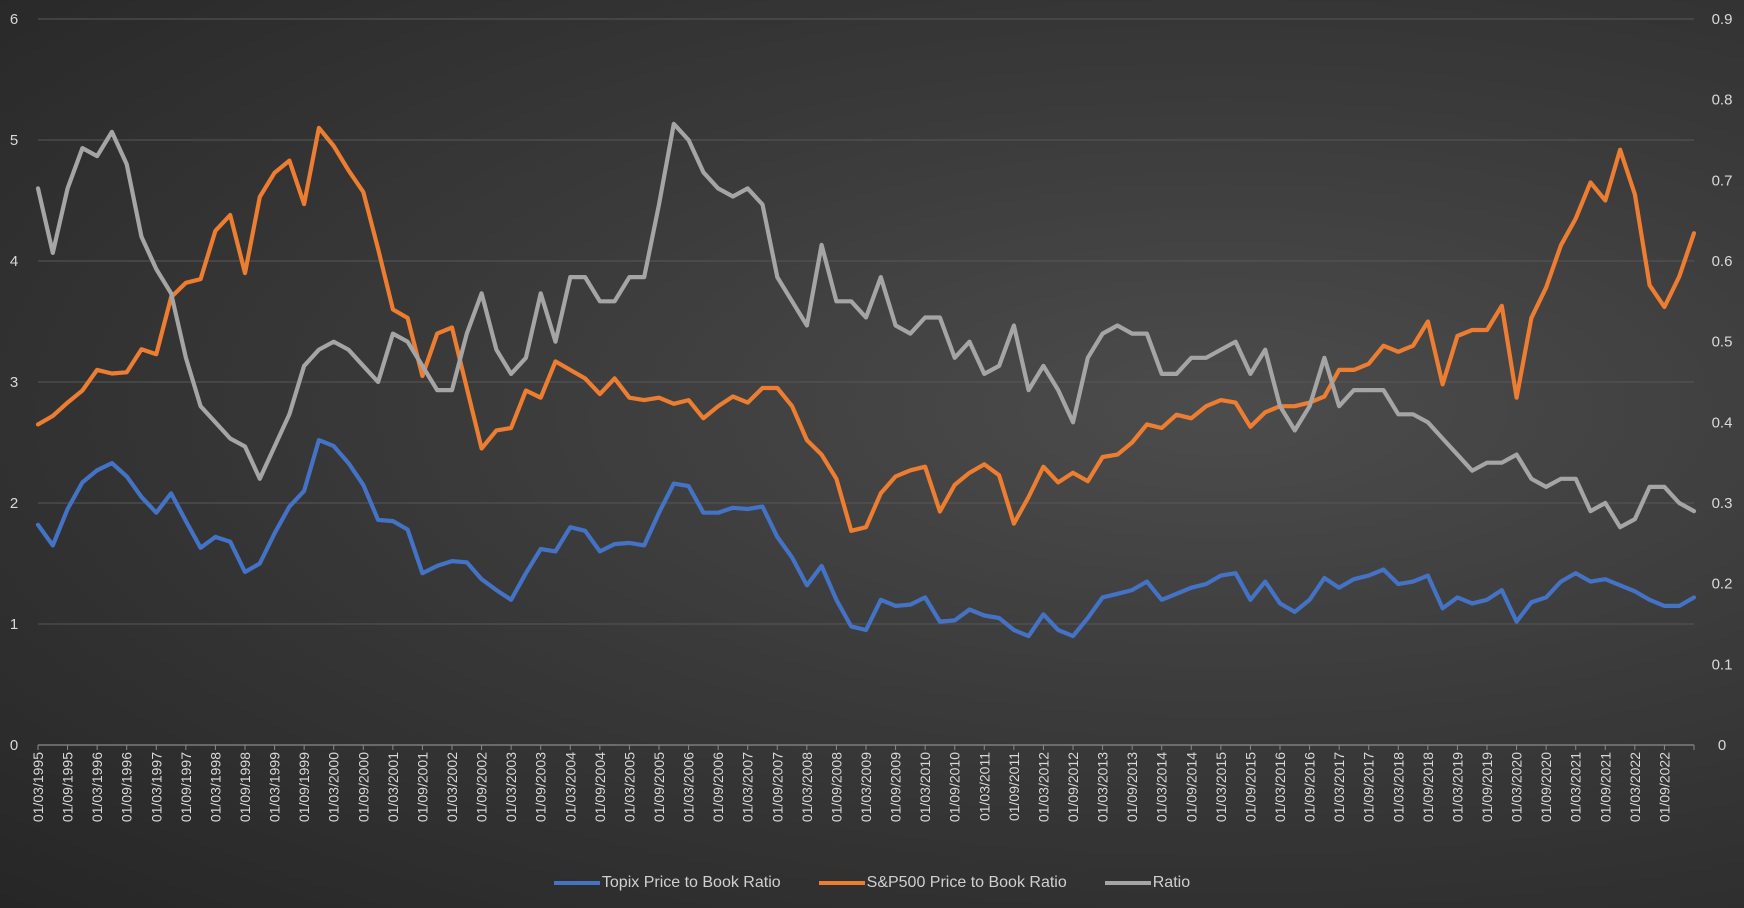  Describe the element at coordinates (1576, 787) in the screenshot. I see `x-tick-label: 01/03/2021` at that location.